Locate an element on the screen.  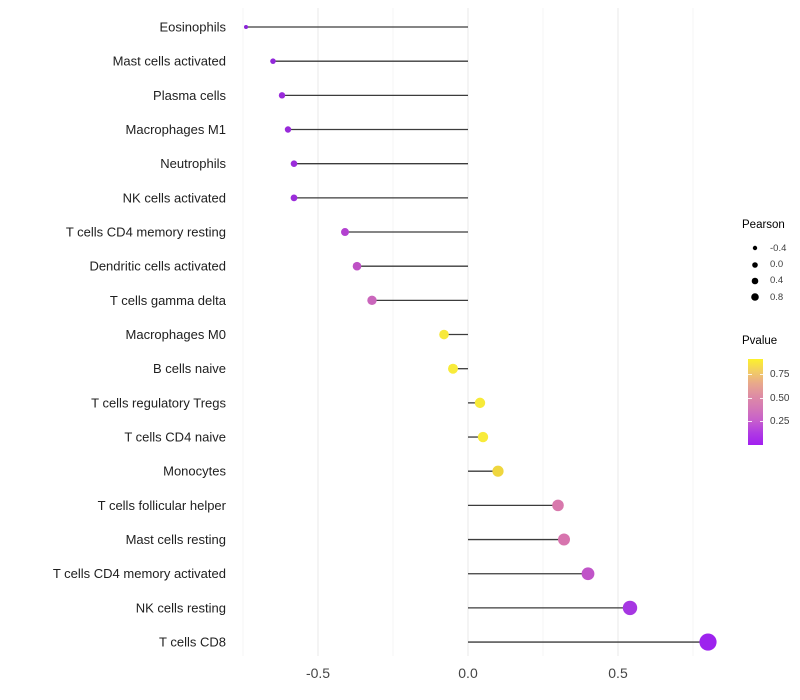
category-label: T cells CD4 memory activated is located at coordinates (139, 573).